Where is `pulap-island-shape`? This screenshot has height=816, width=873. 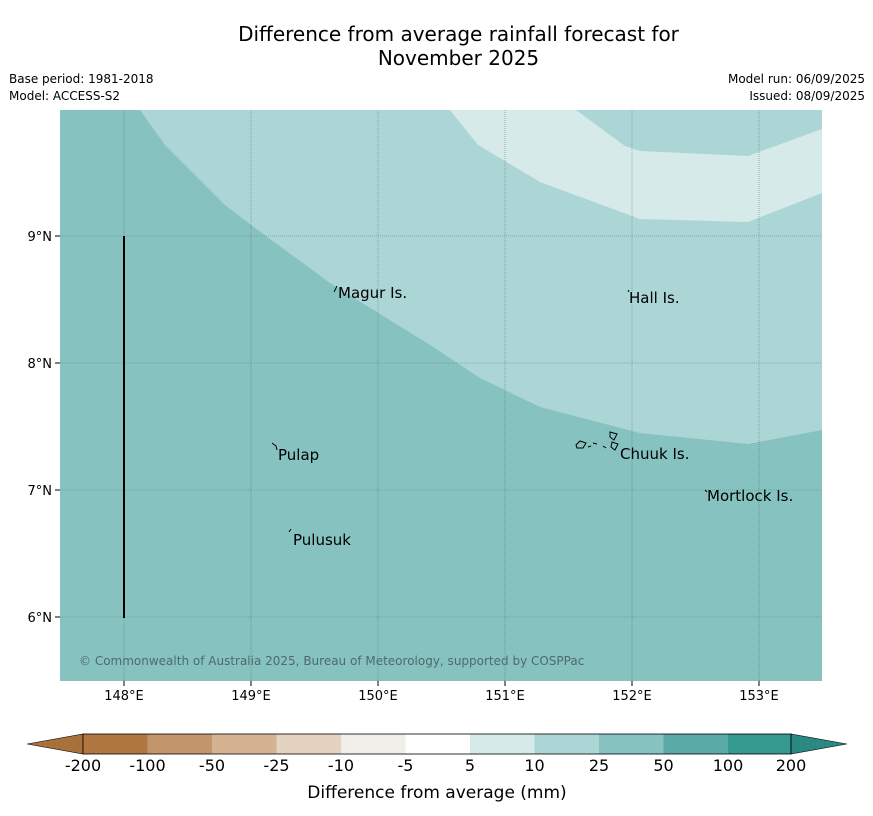 pulap-island-shape is located at coordinates (274, 446).